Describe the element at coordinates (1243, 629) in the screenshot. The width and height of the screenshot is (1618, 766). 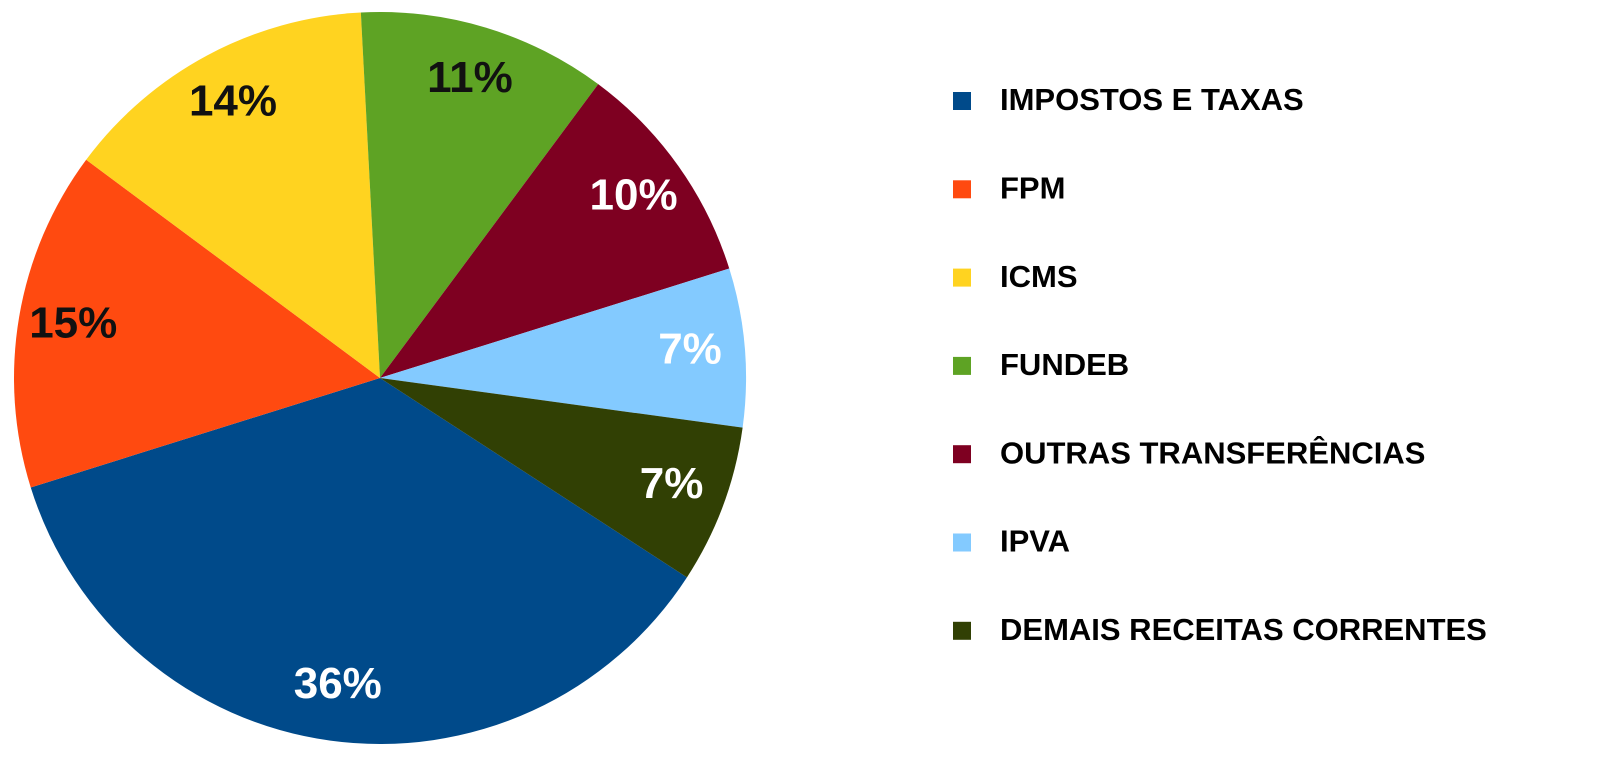
I see `legend-label: DEMAIS RECEITAS CORRENTES` at that location.